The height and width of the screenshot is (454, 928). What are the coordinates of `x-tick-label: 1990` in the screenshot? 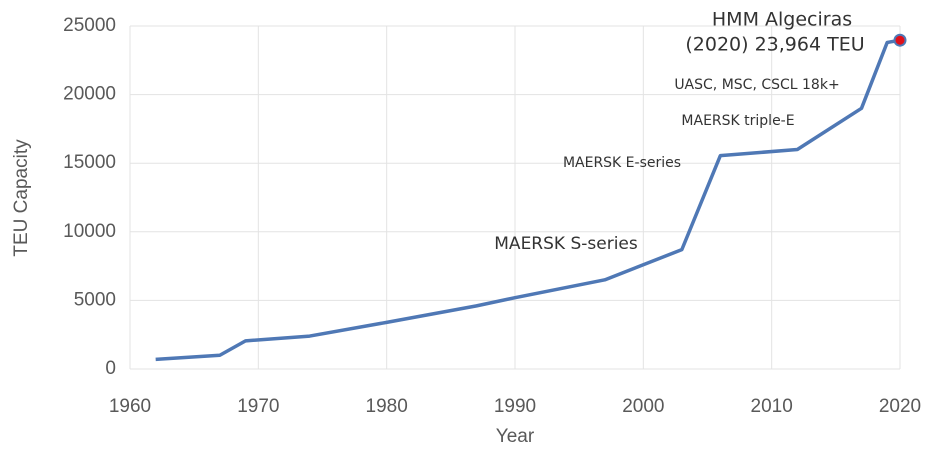 It's located at (515, 406).